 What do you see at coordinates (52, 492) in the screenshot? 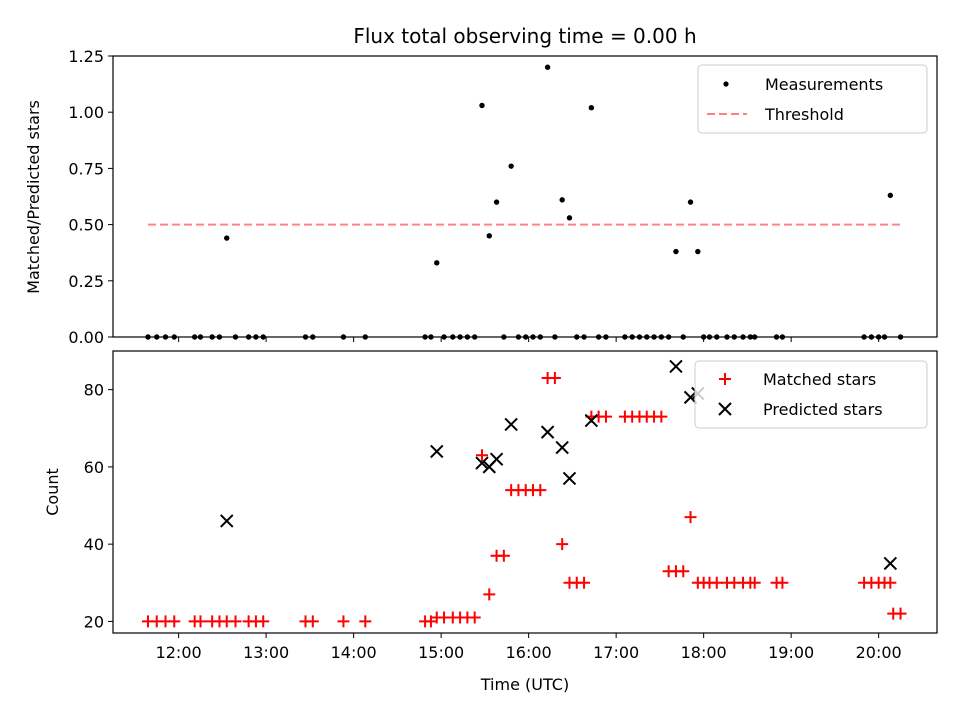
I see `bottom-y-axis-label: Count` at bounding box center [52, 492].